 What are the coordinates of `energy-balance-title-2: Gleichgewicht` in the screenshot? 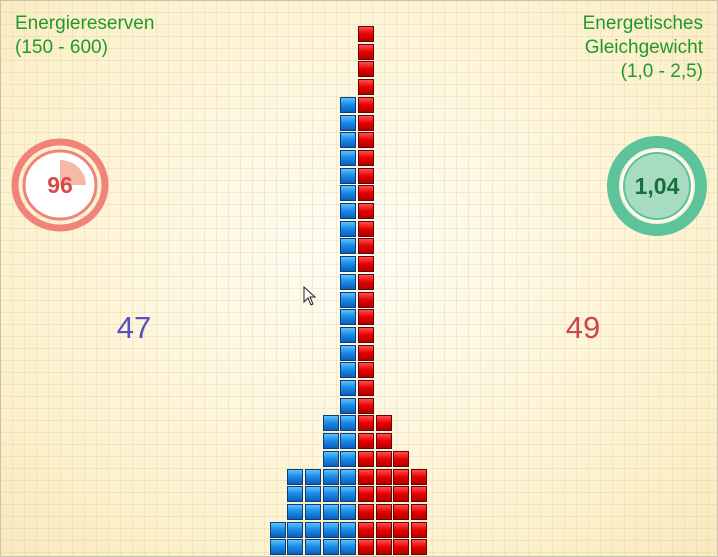 It's located at (643, 47).